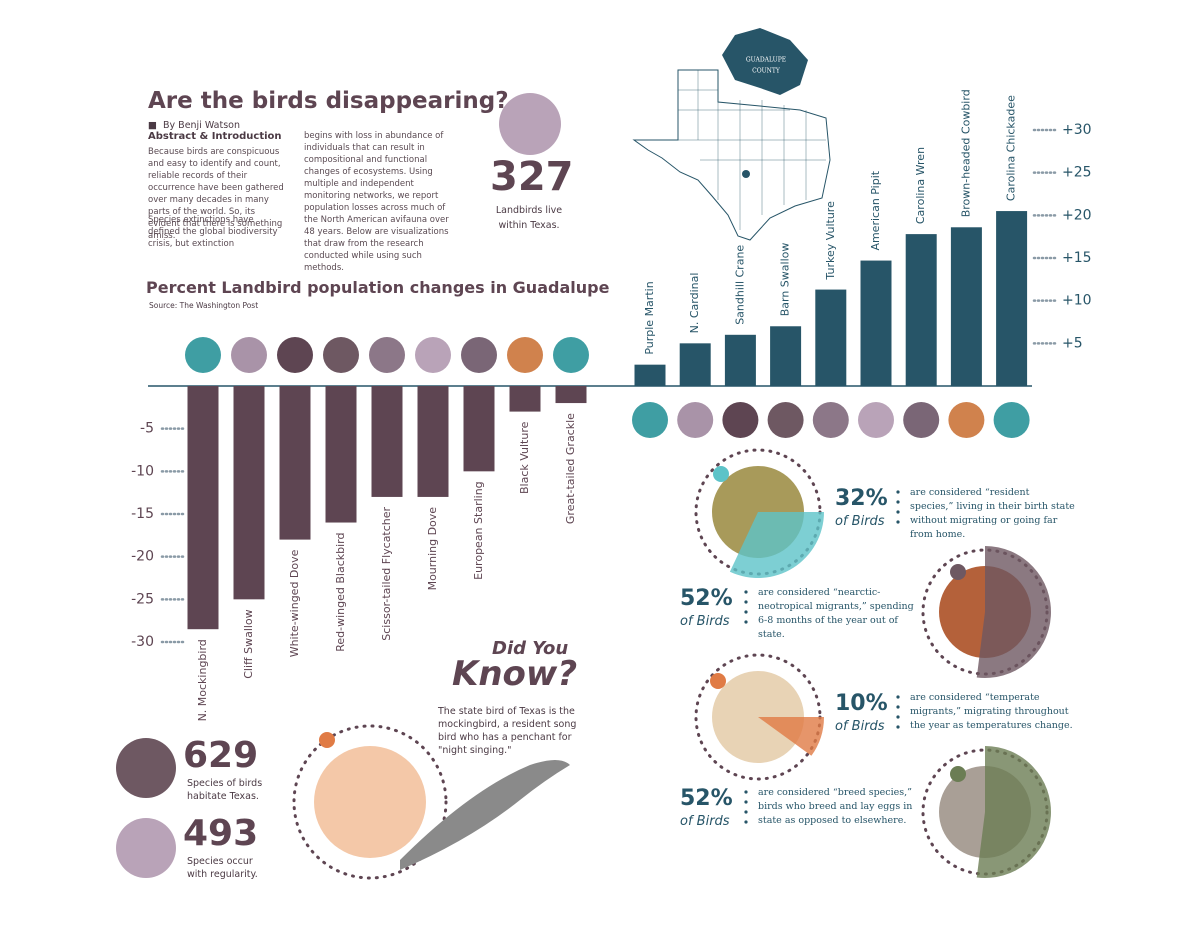 This screenshot has width=1200, height=929. What do you see at coordinates (875, 210) in the screenshot?
I see `bar-label: American Pipit` at bounding box center [875, 210].